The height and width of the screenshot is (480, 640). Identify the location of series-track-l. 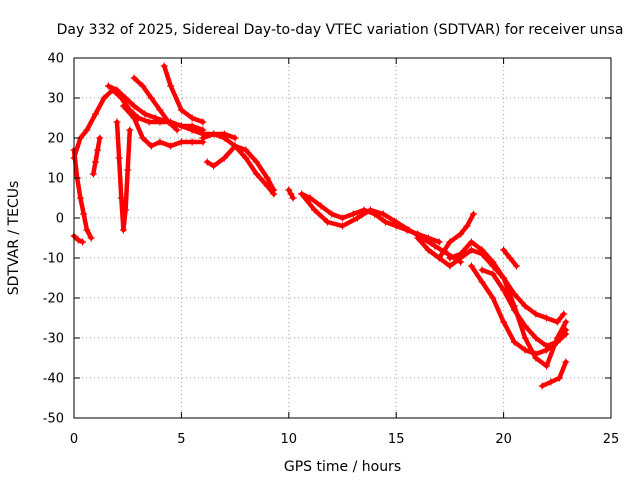
(291, 194).